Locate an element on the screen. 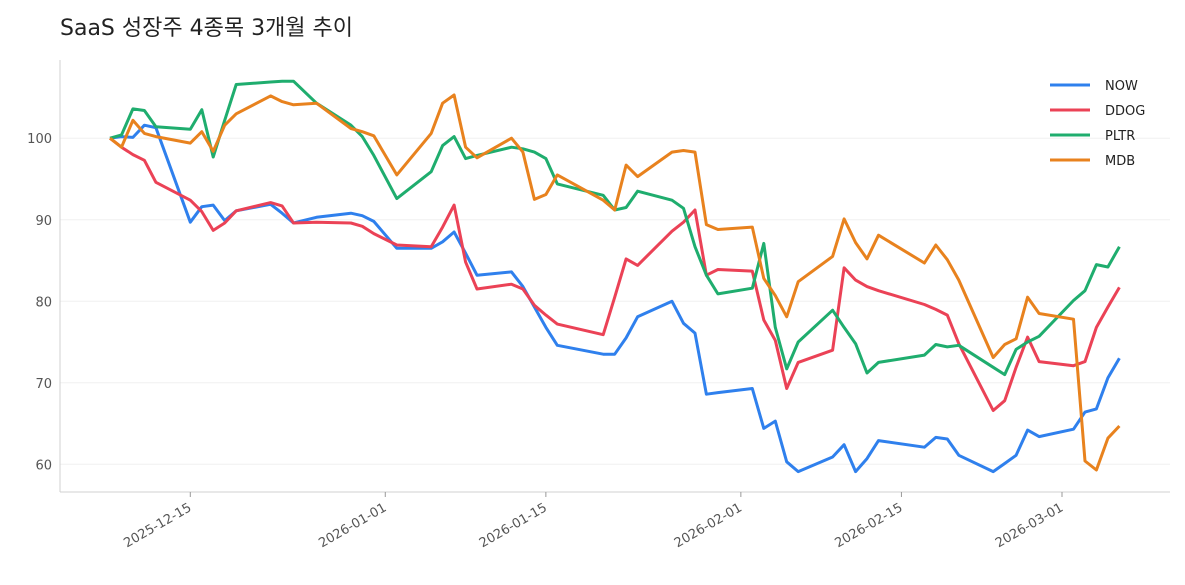 The image size is (1185, 585). y-axis-ticks: 60 70 80 90 100 is located at coordinates (39, 302).